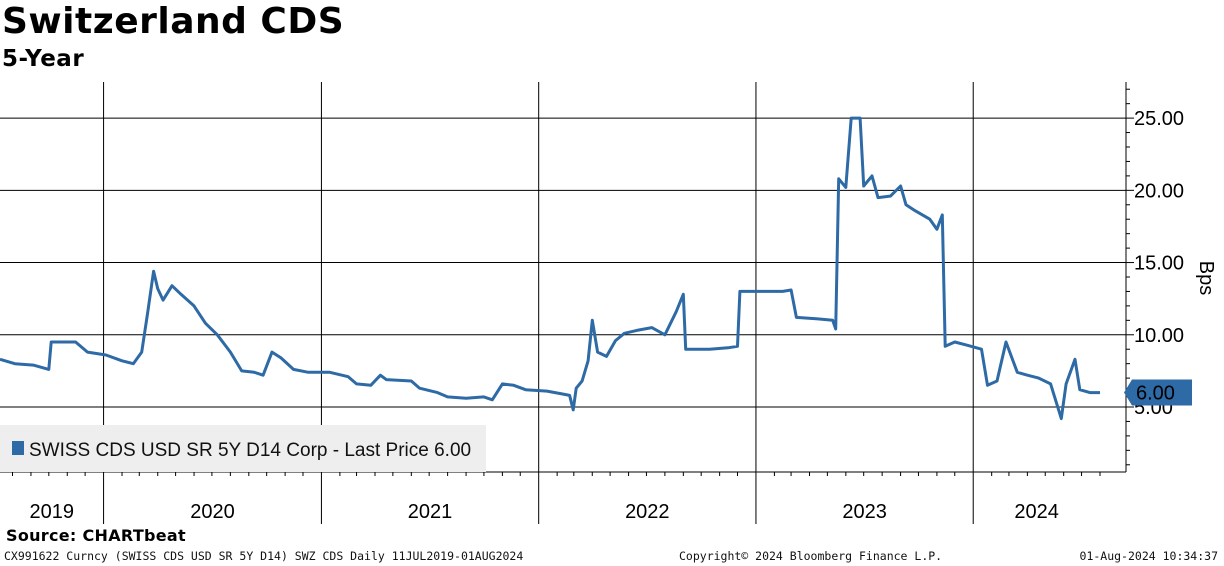 This screenshot has height=566, width=1224. I want to click on y-tick-label: 10.00, so click(1159, 336).